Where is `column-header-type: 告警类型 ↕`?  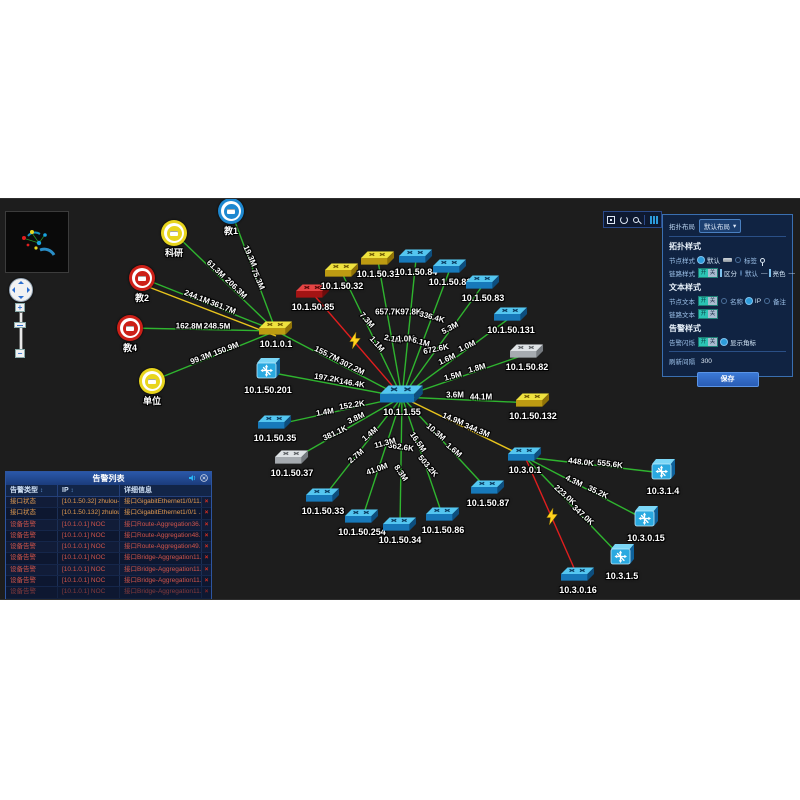 column-header-type: 告警类型 ↕ is located at coordinates (32, 490).